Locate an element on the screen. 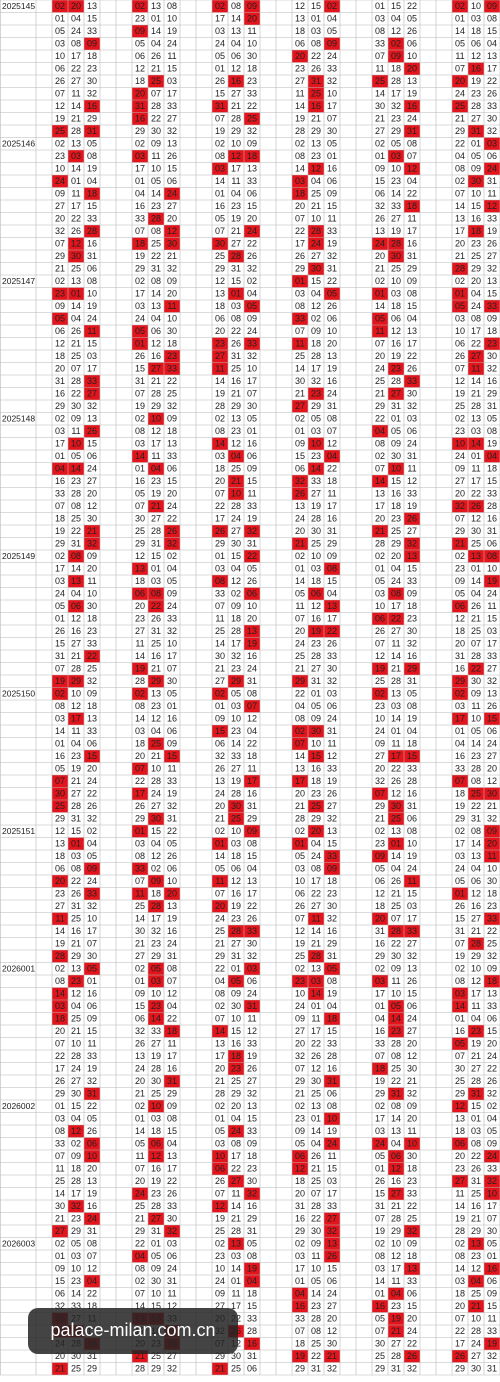 The image size is (500, 1382). cell-number: 13 is located at coordinates (316, 143).